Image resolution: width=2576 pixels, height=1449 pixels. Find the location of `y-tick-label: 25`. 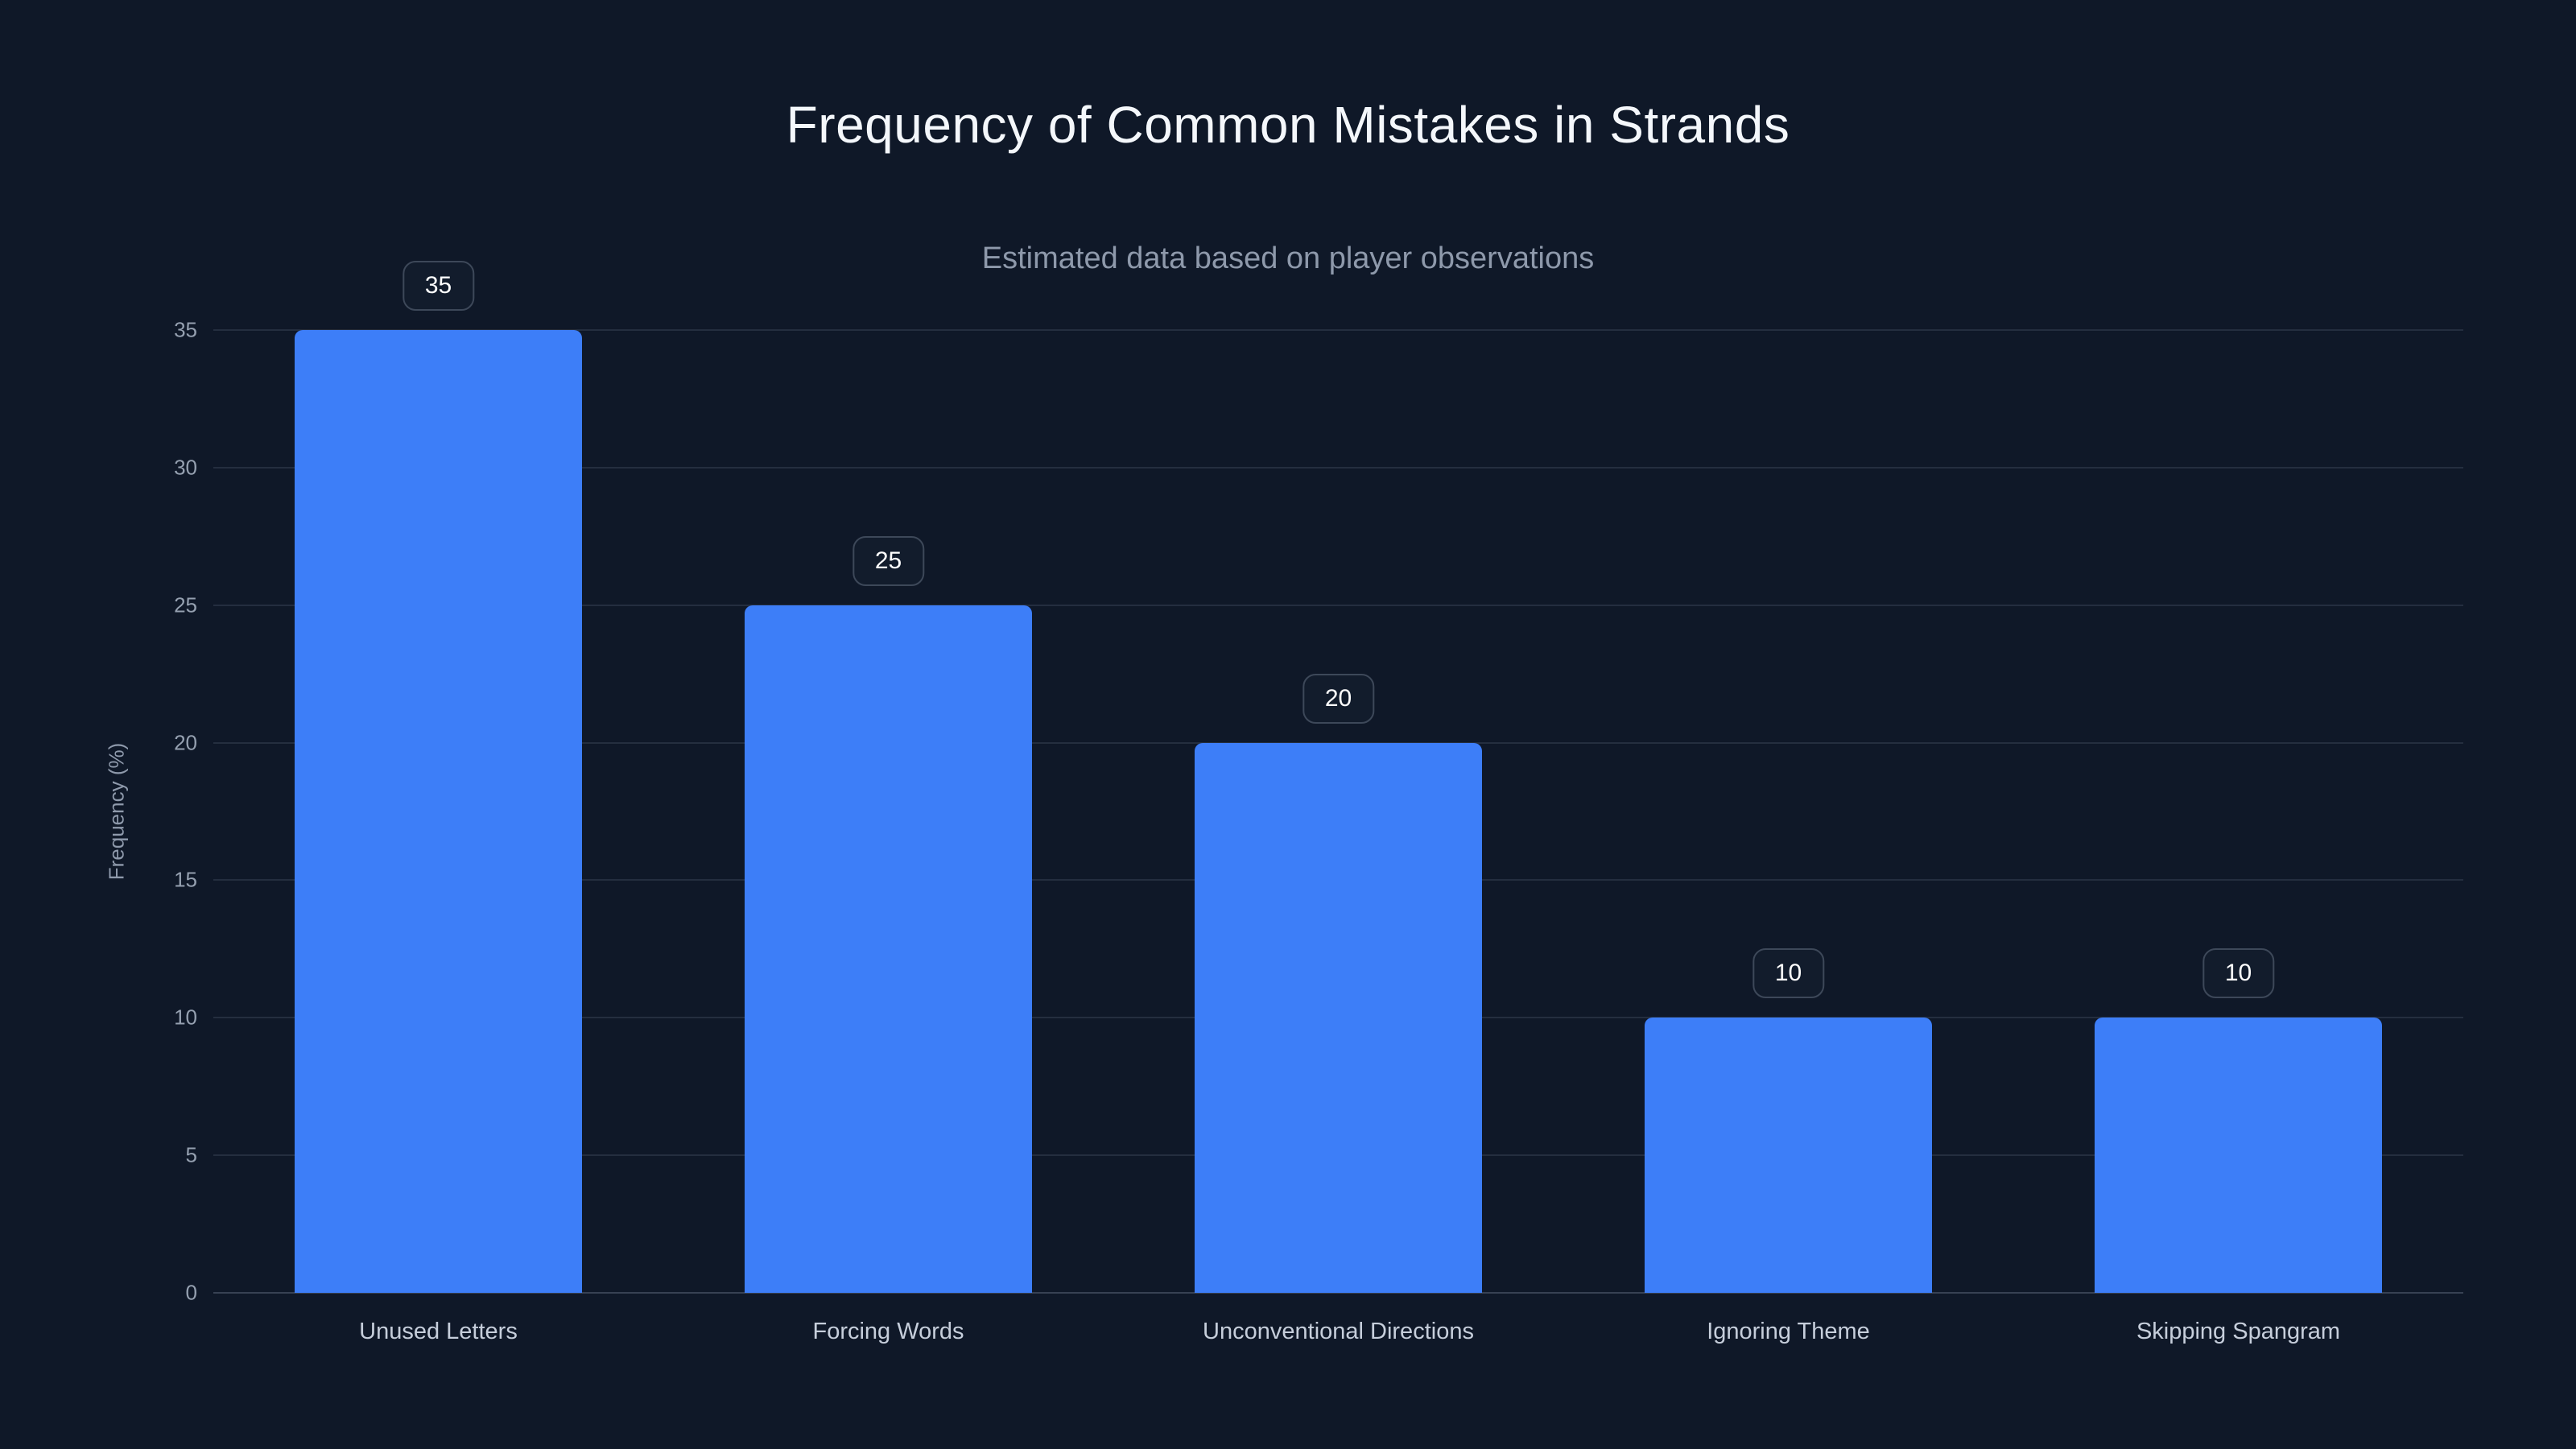

y-tick-label: 25 is located at coordinates (185, 604).